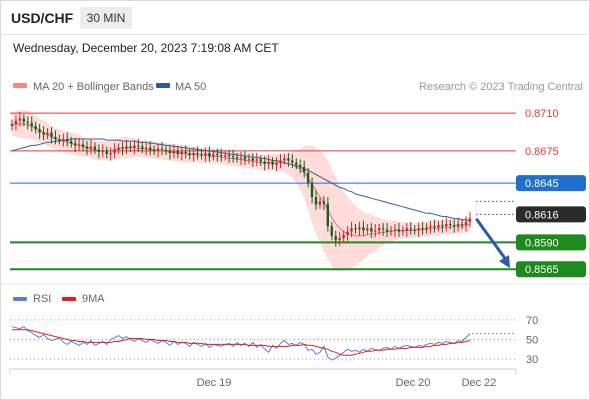  What do you see at coordinates (542, 270) in the screenshot?
I see `support-level-label: 0.8565` at bounding box center [542, 270].